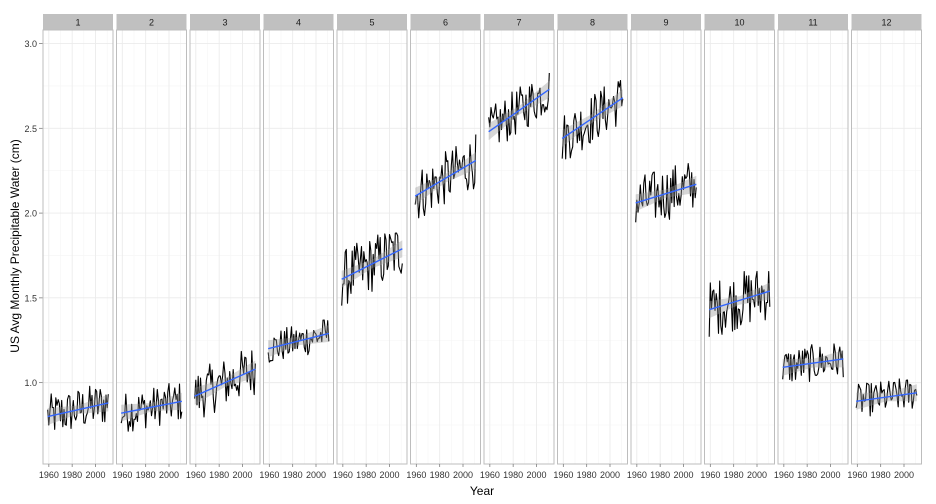  I want to click on facet-strip-label: 12, so click(886, 23).